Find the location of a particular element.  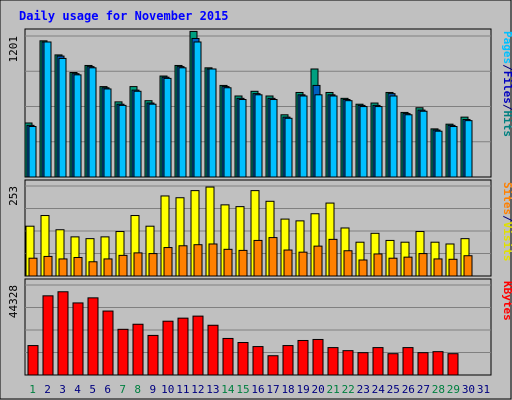

day-label-24: 24 is located at coordinates (379, 389).